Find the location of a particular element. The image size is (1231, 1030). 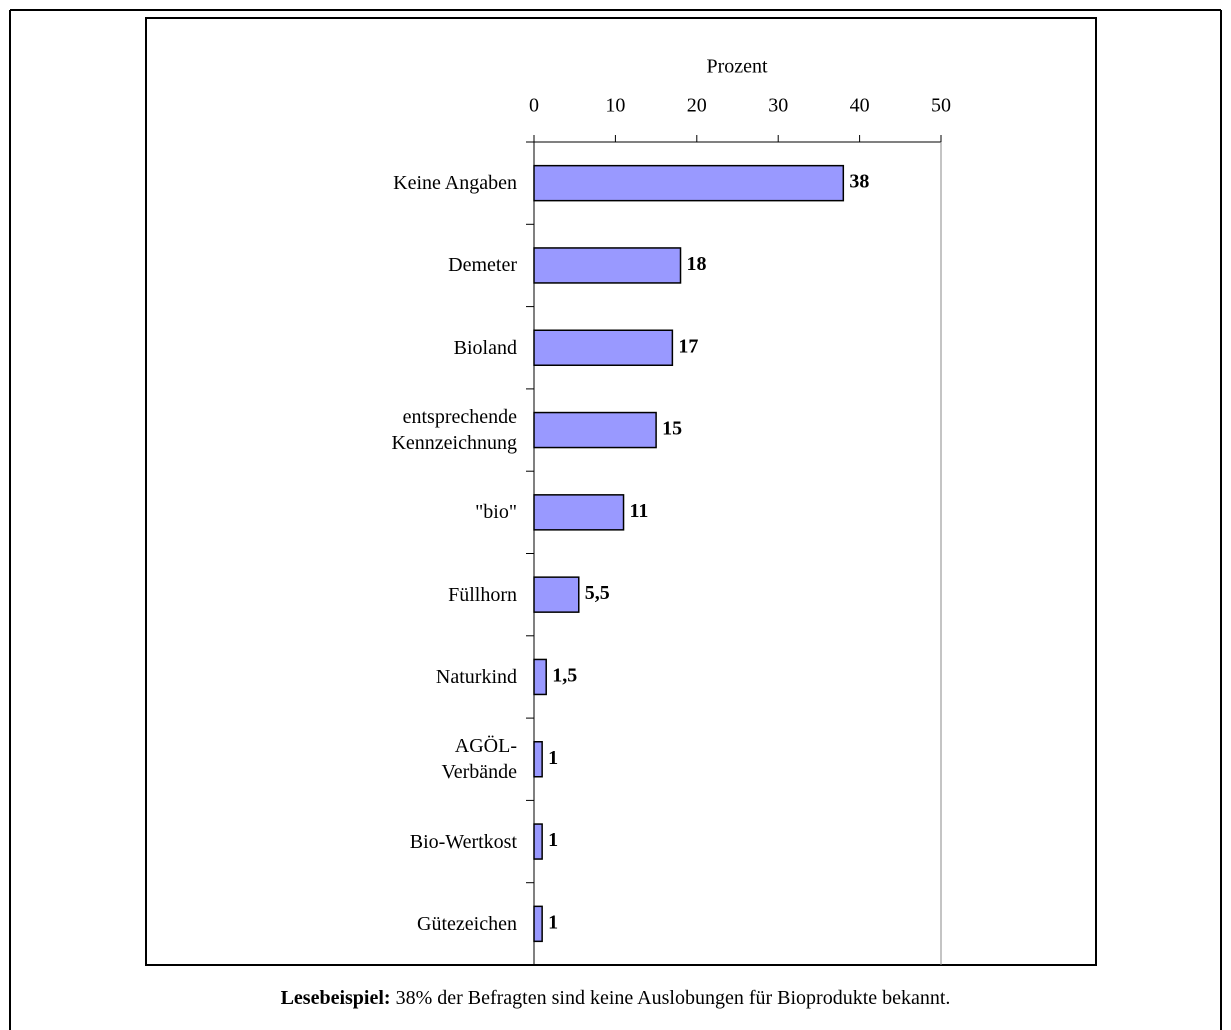

category-label: Bio-Wertkost is located at coordinates (463, 841).